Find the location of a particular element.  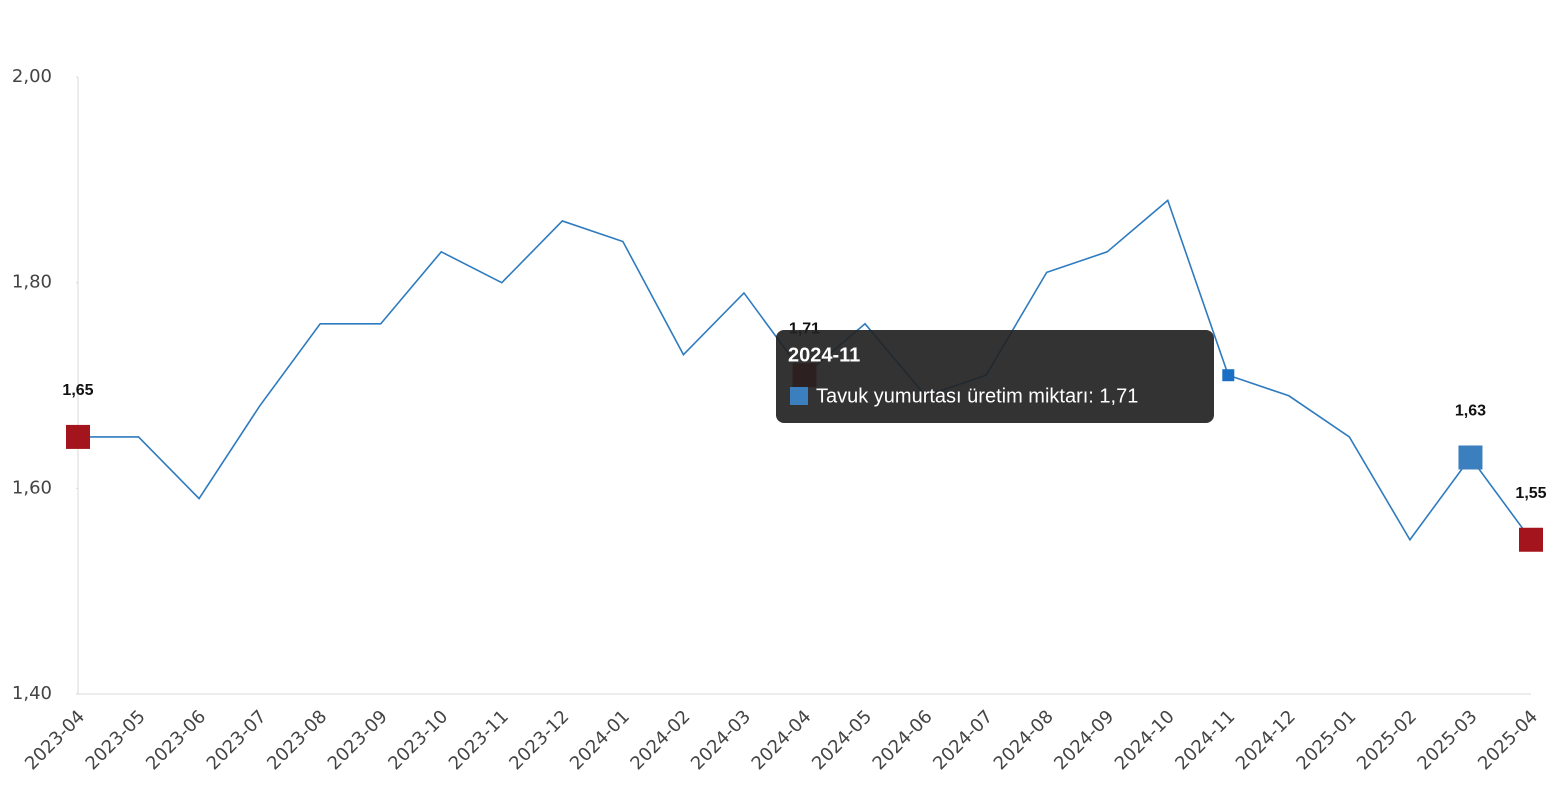

tooltip-title: 2024-11 is located at coordinates (824, 355).